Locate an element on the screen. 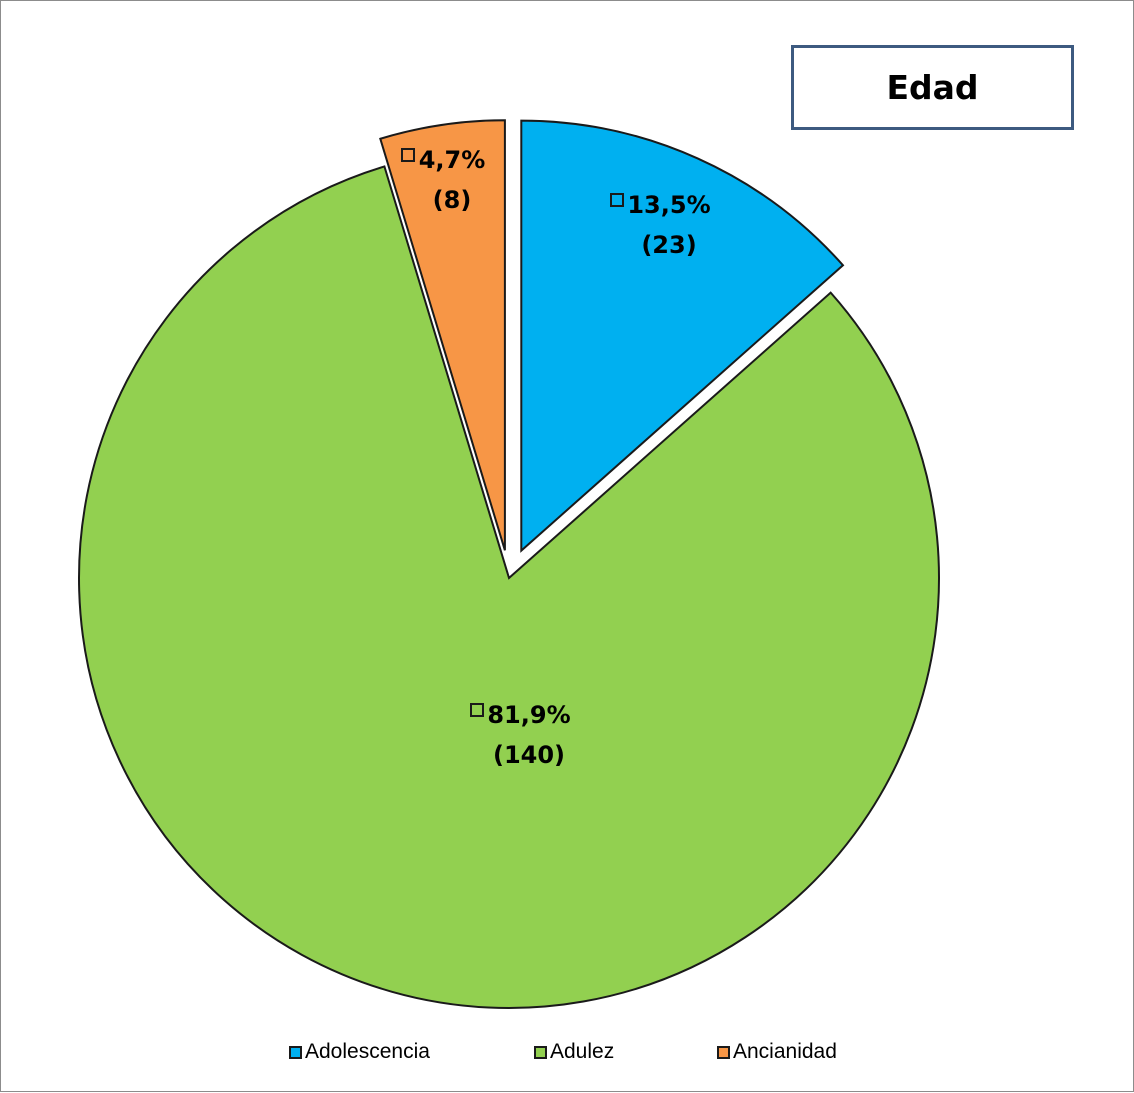 This screenshot has height=1093, width=1134. legend-swatch-ancianidad is located at coordinates (723, 1052).